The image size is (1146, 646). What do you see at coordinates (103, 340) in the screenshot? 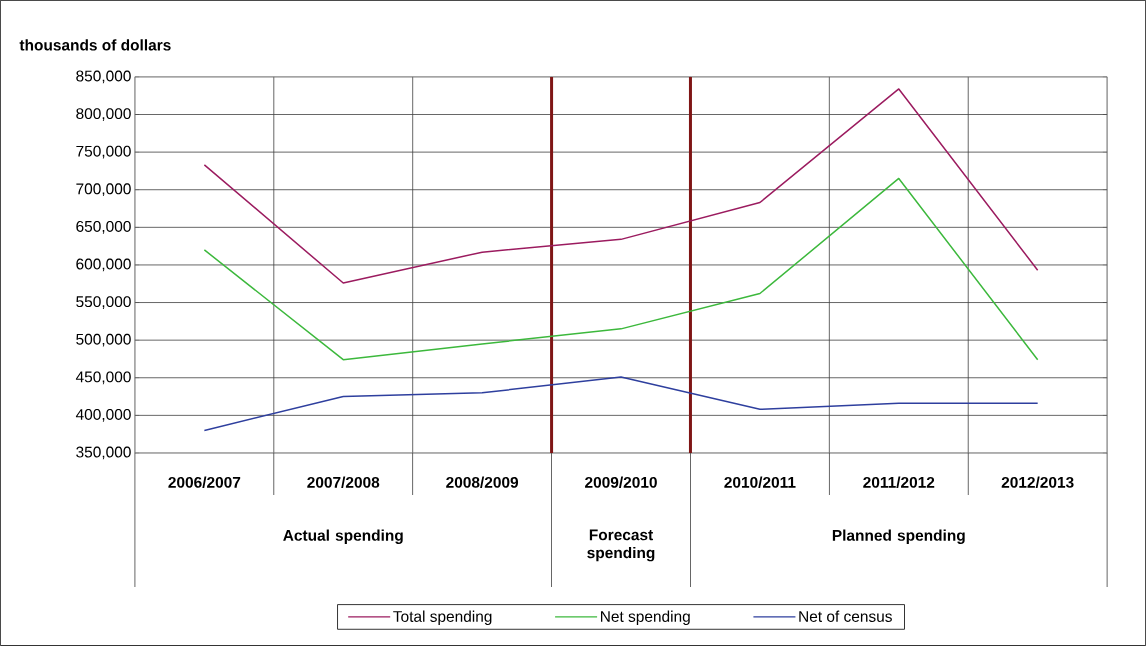
I see `y-tick-label: 500,000` at bounding box center [103, 340].